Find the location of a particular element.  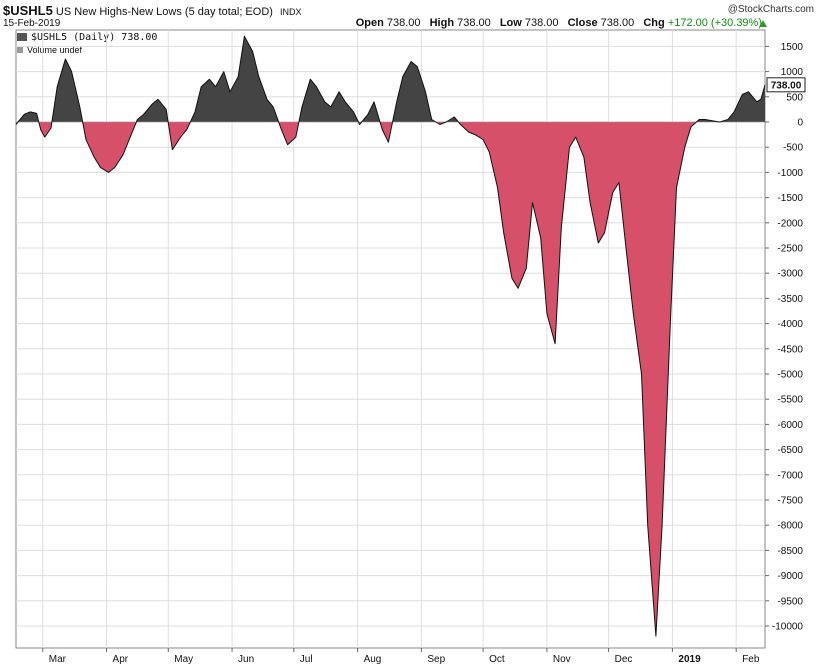

last-value-box is located at coordinates (786, 85).